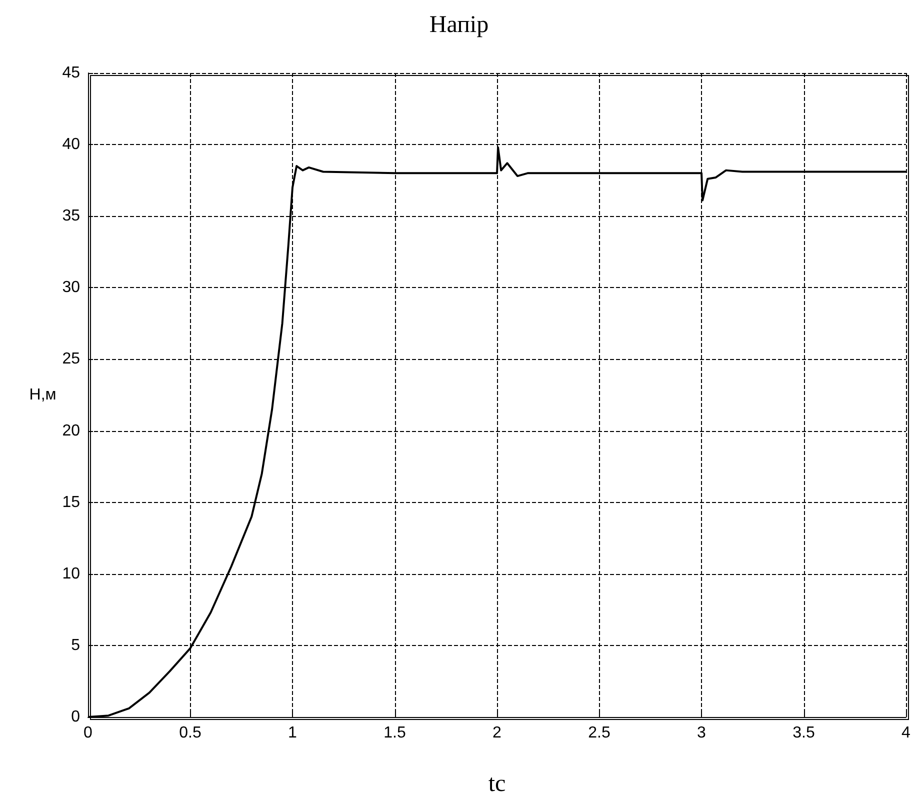 This screenshot has width=918, height=810. Describe the element at coordinates (293, 733) in the screenshot. I see `x-tick-label: 1` at that location.